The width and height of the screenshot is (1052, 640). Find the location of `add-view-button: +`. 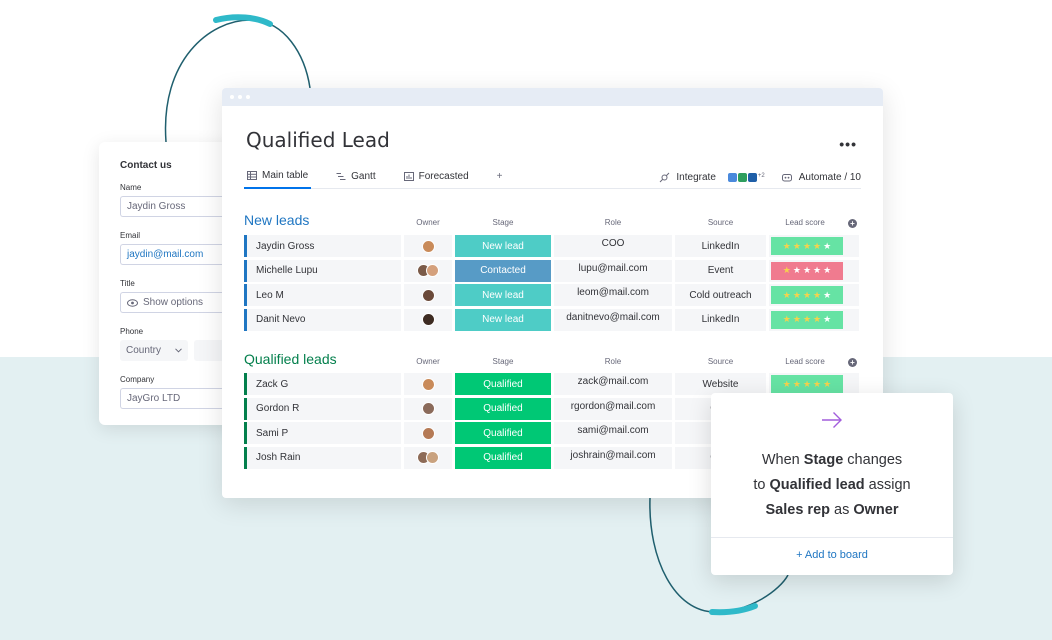

add-view-button: + is located at coordinates (500, 179).